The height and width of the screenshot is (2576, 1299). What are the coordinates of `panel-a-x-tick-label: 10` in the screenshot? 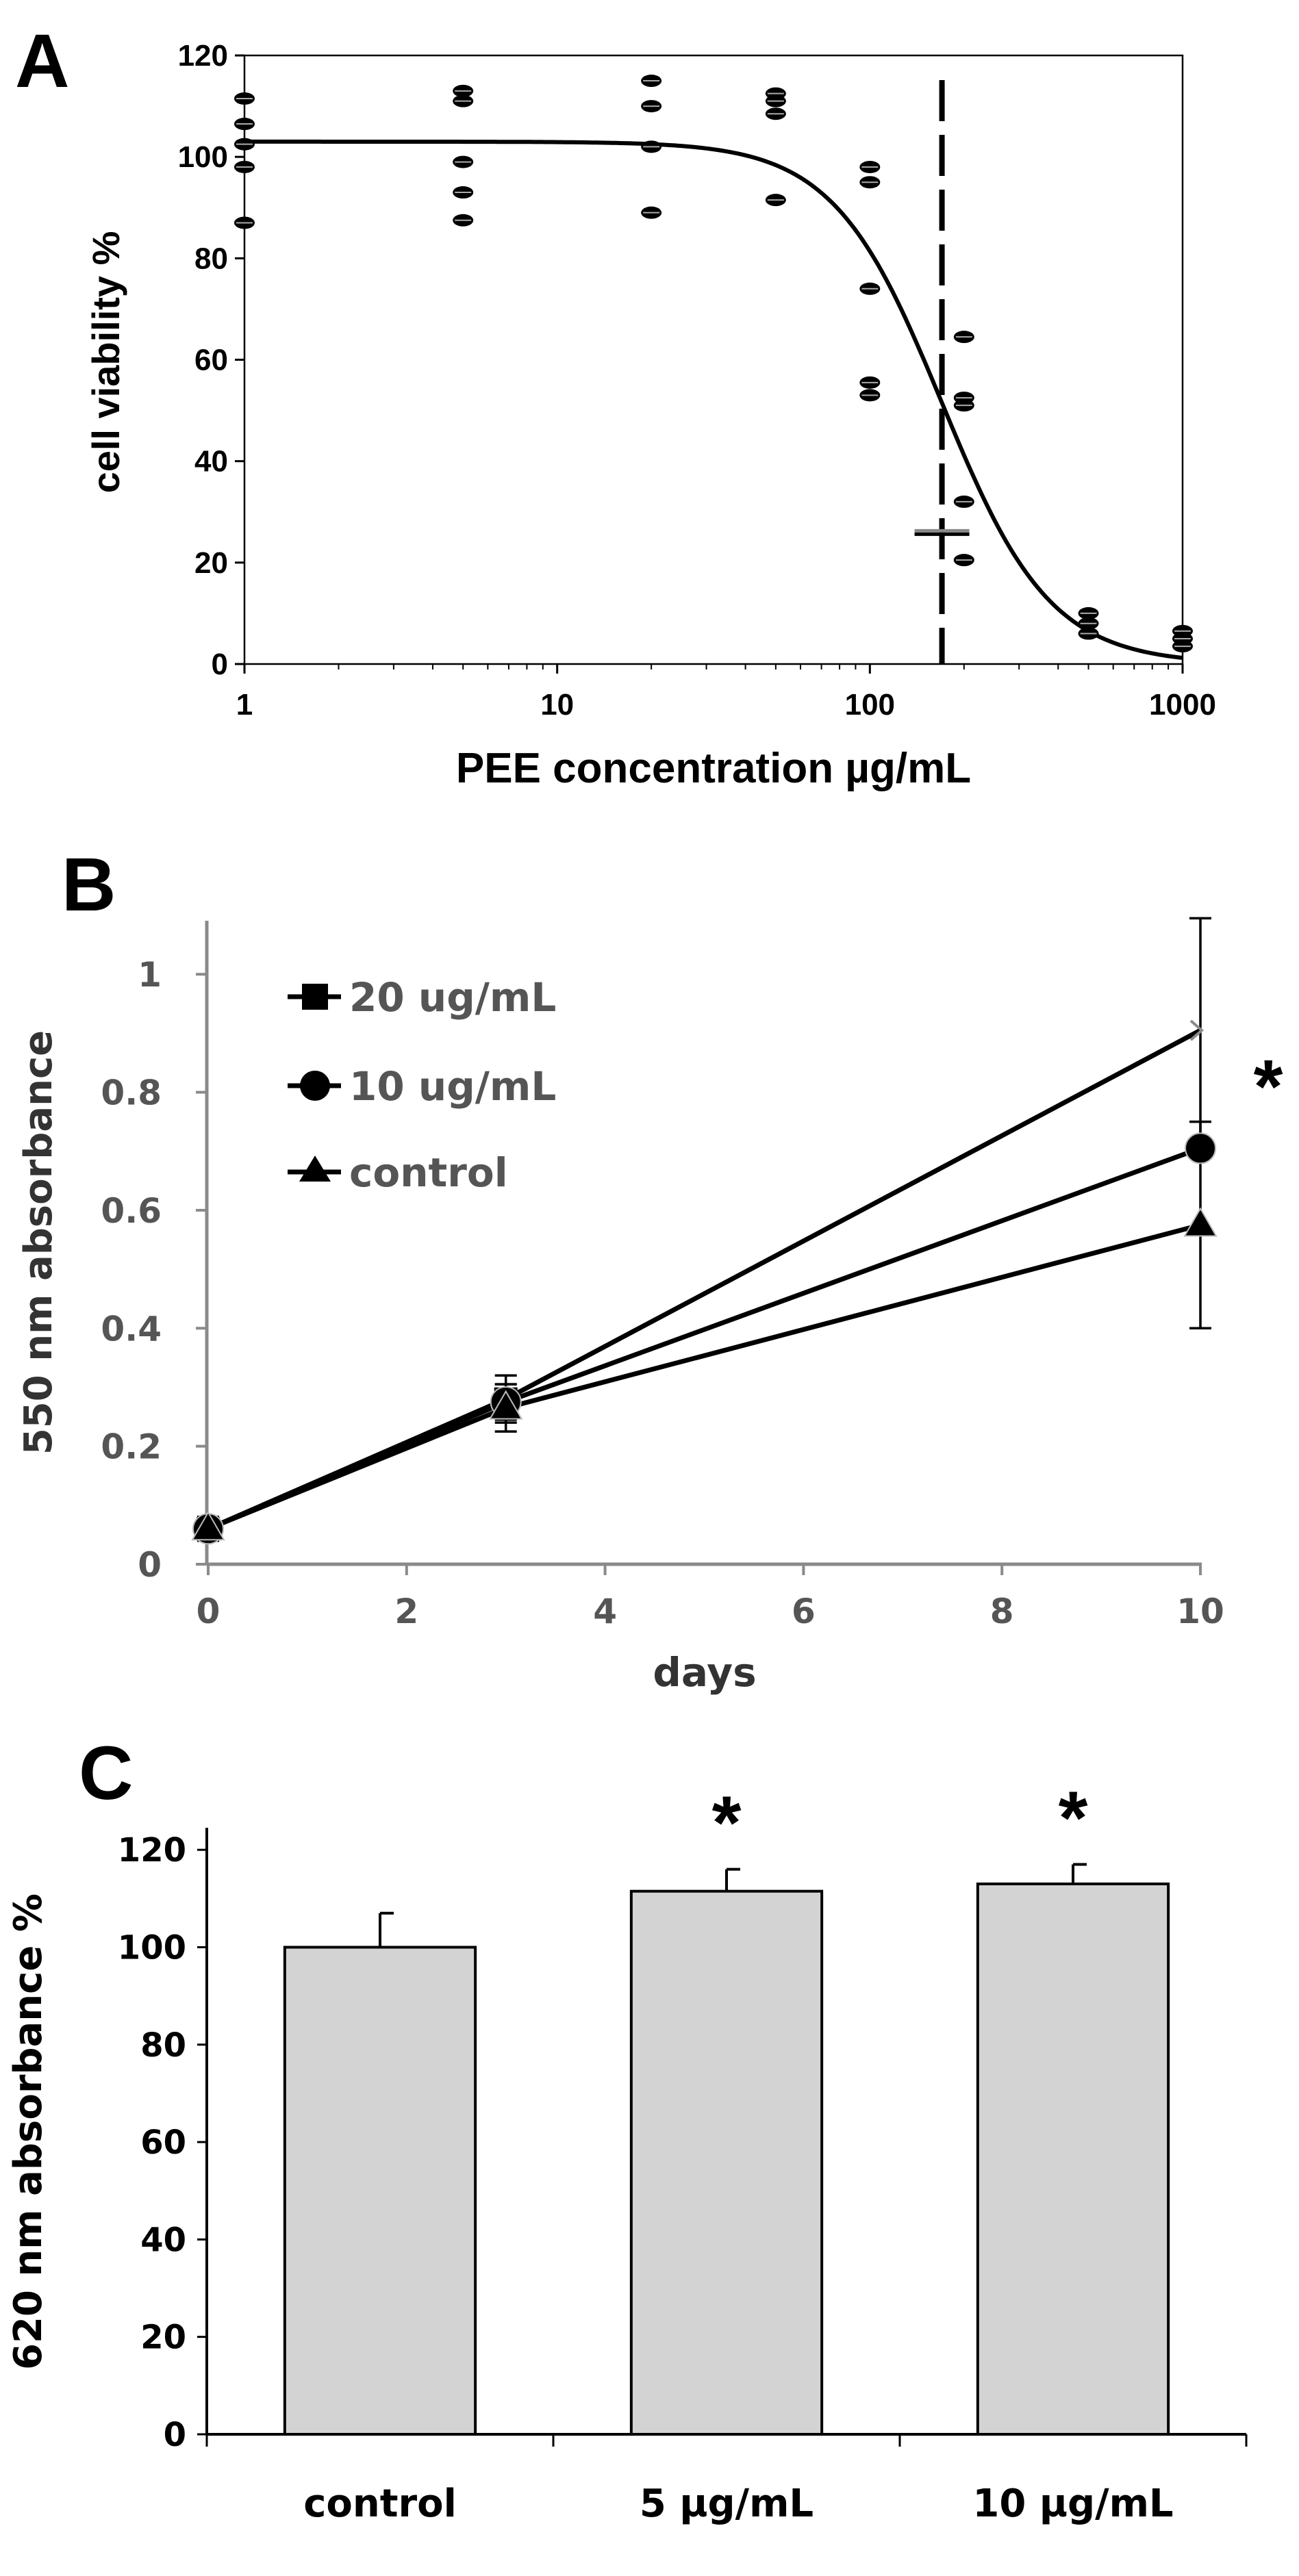 It's located at (557, 705).